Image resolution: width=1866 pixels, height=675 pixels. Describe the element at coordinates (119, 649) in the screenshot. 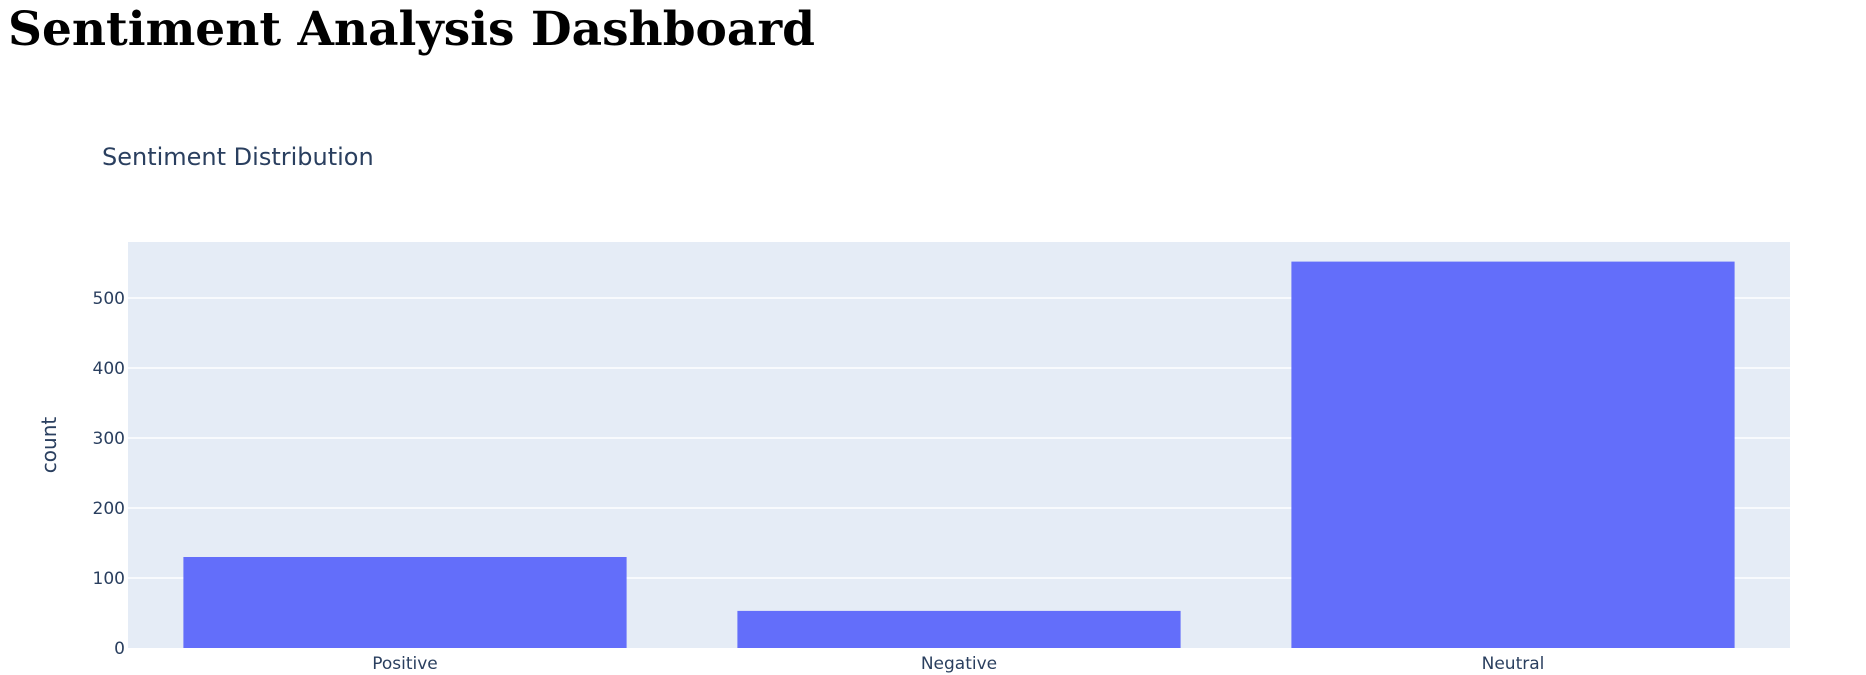

I see `y-tick-label: 0` at that location.